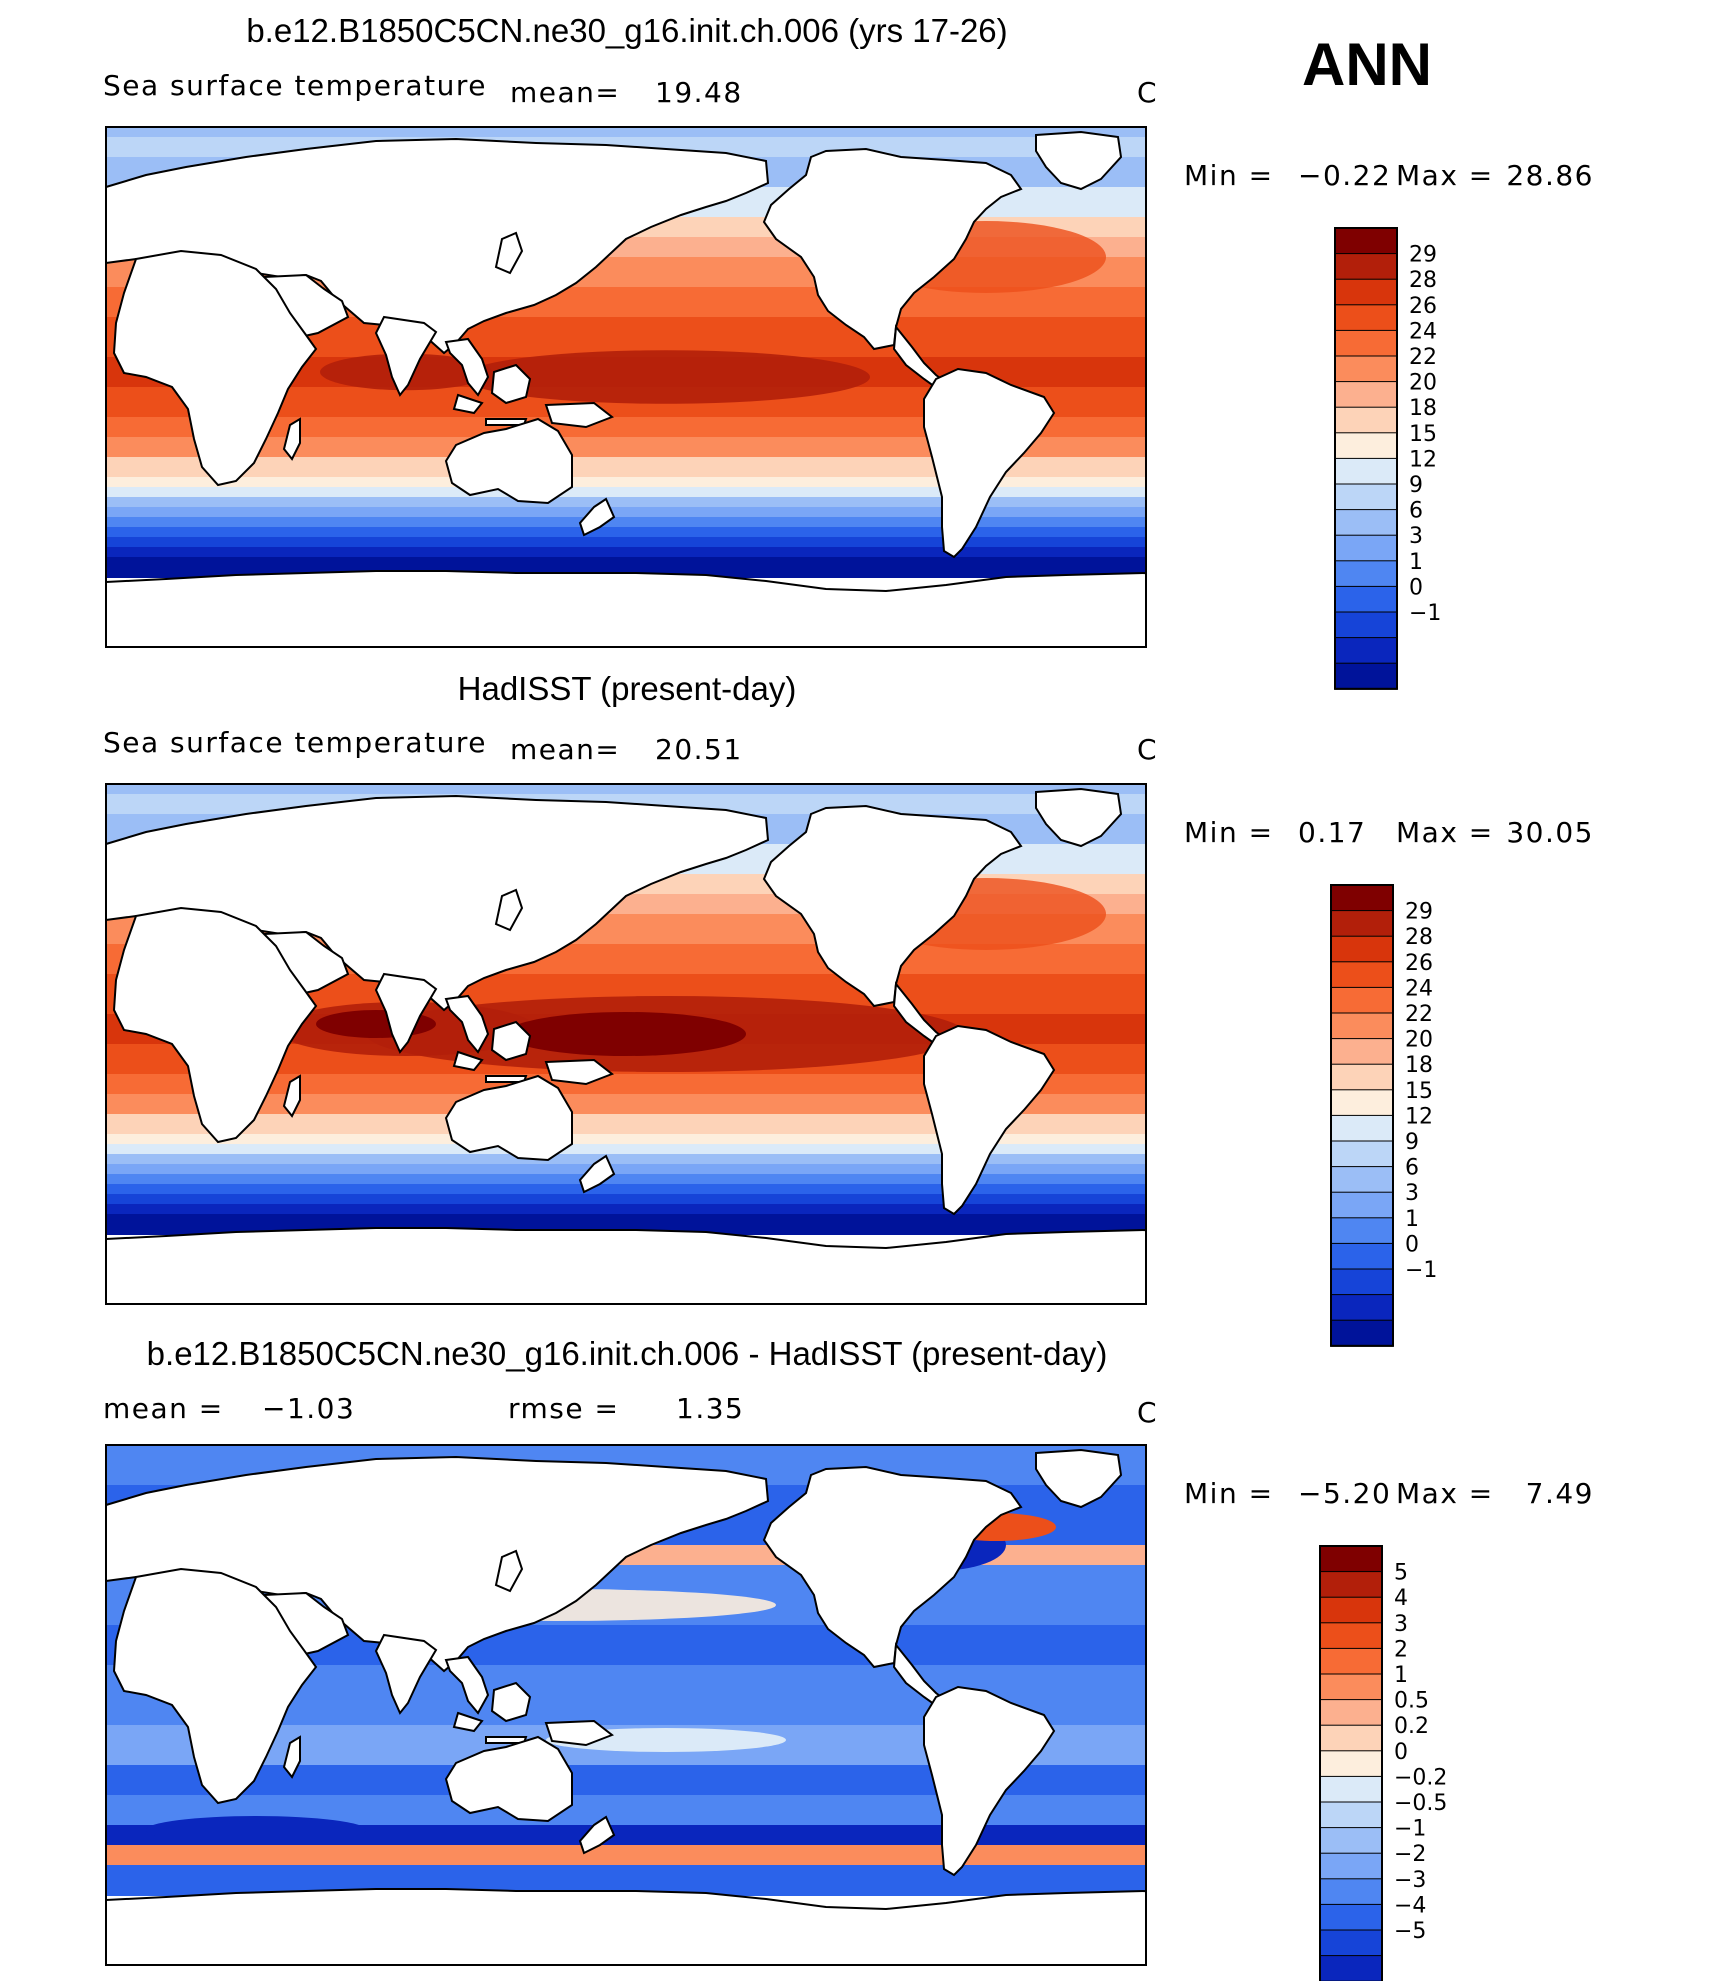 Image resolution: width=1710 pixels, height=1981 pixels. I want to click on colorbar-tick-label: 22, so click(1423, 357).